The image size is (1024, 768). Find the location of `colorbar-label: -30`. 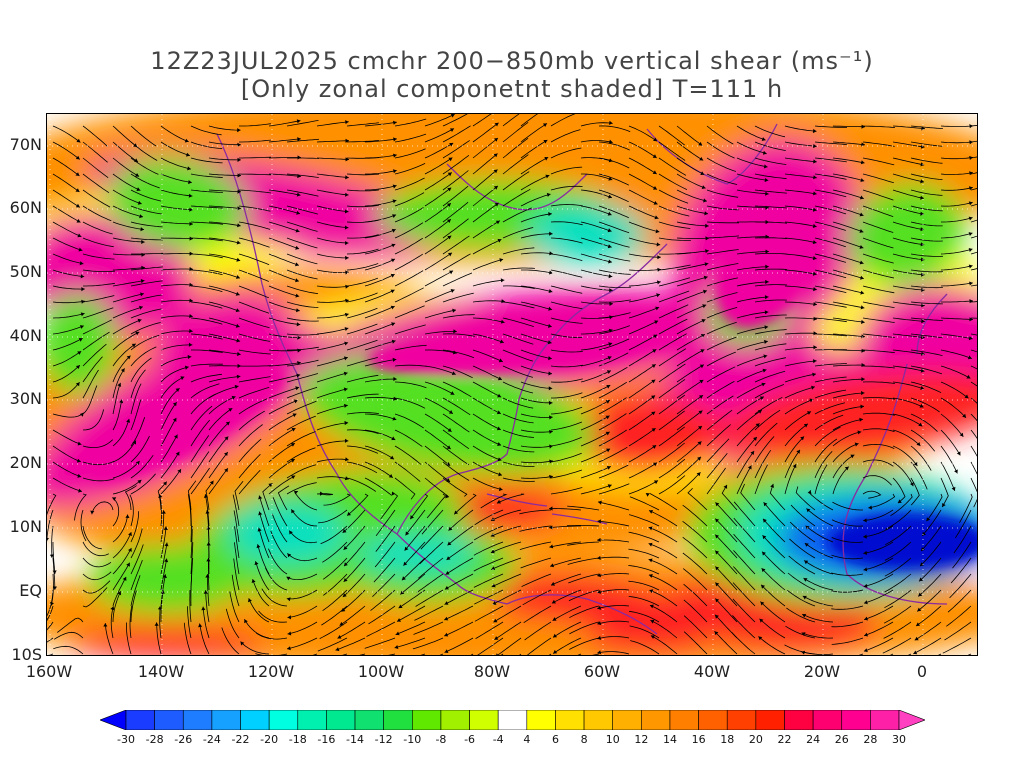

colorbar-label: -30 is located at coordinates (126, 739).